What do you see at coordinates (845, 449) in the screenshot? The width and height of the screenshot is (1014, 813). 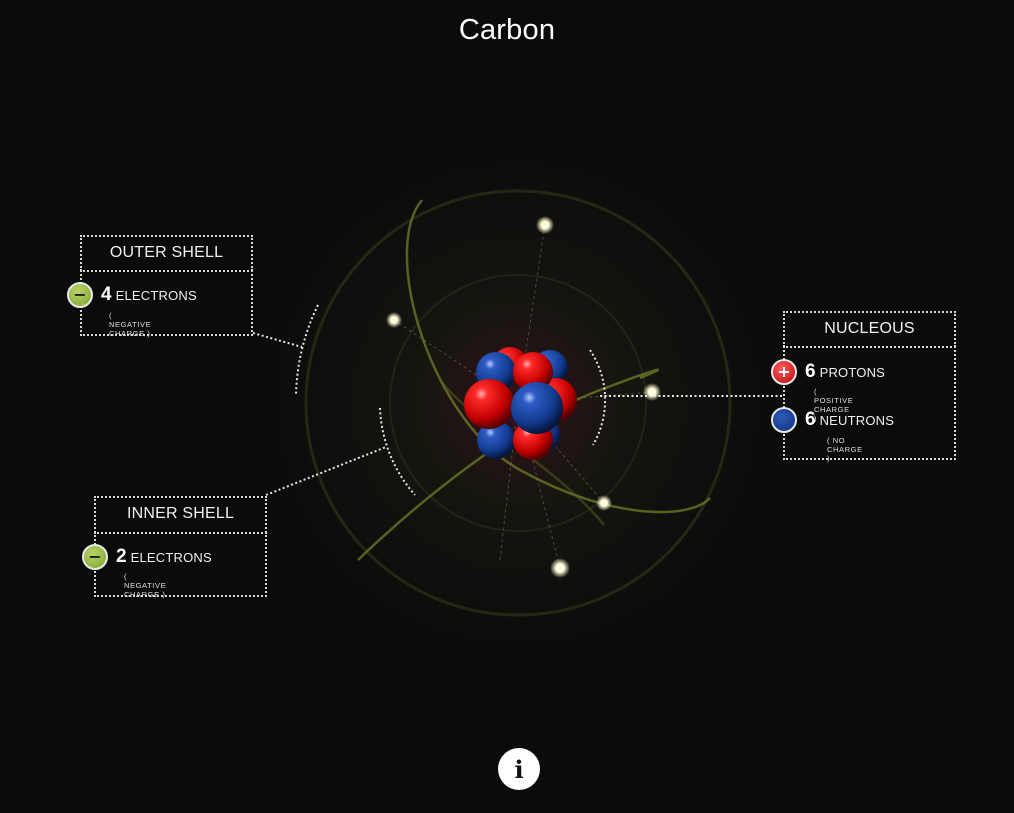 I see `neutrons-charge: ( NO CHARGE )` at bounding box center [845, 449].